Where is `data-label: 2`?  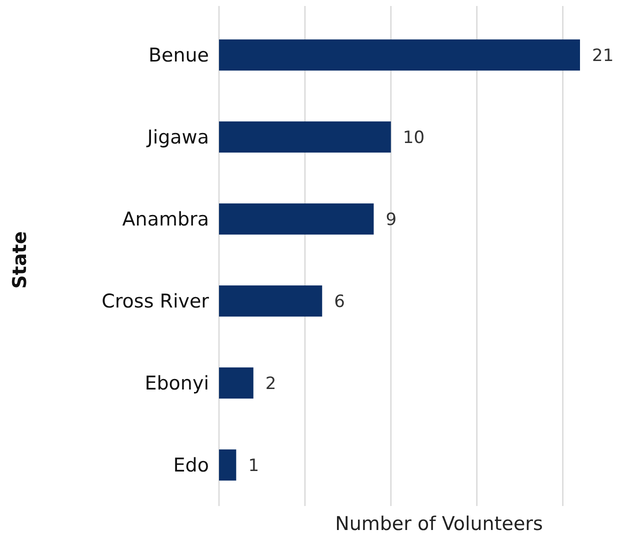
data-label: 2 is located at coordinates (270, 384).